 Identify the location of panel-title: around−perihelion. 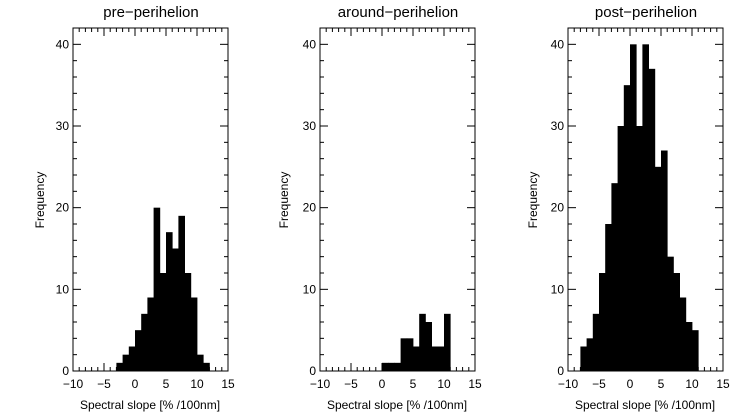
(398, 12).